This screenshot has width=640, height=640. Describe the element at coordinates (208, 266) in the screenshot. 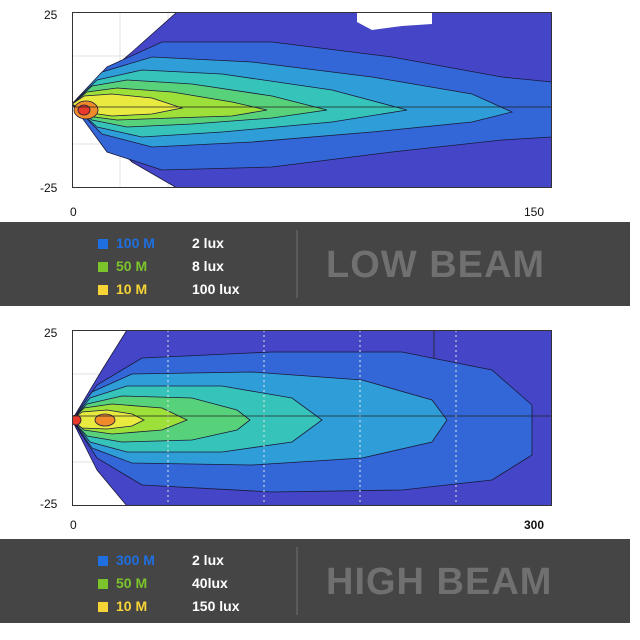

I see `legend-lux-mid: 8 lux` at that location.